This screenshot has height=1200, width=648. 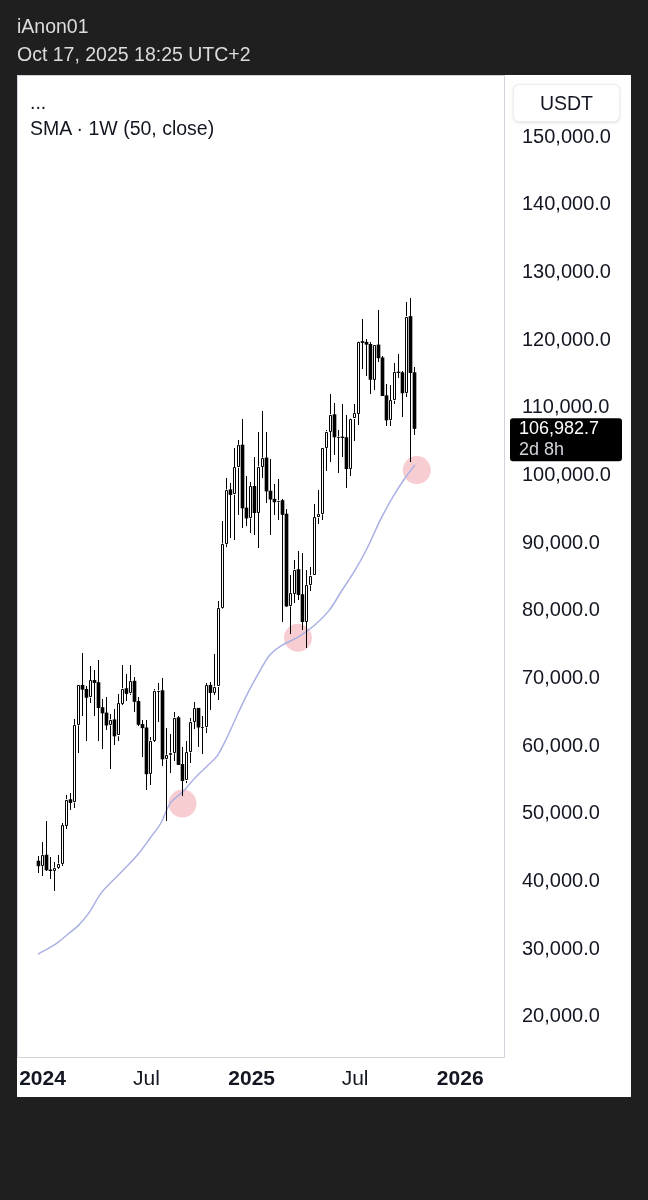 What do you see at coordinates (566, 406) in the screenshot?
I see `y-tick-label: 110,000.0` at bounding box center [566, 406].